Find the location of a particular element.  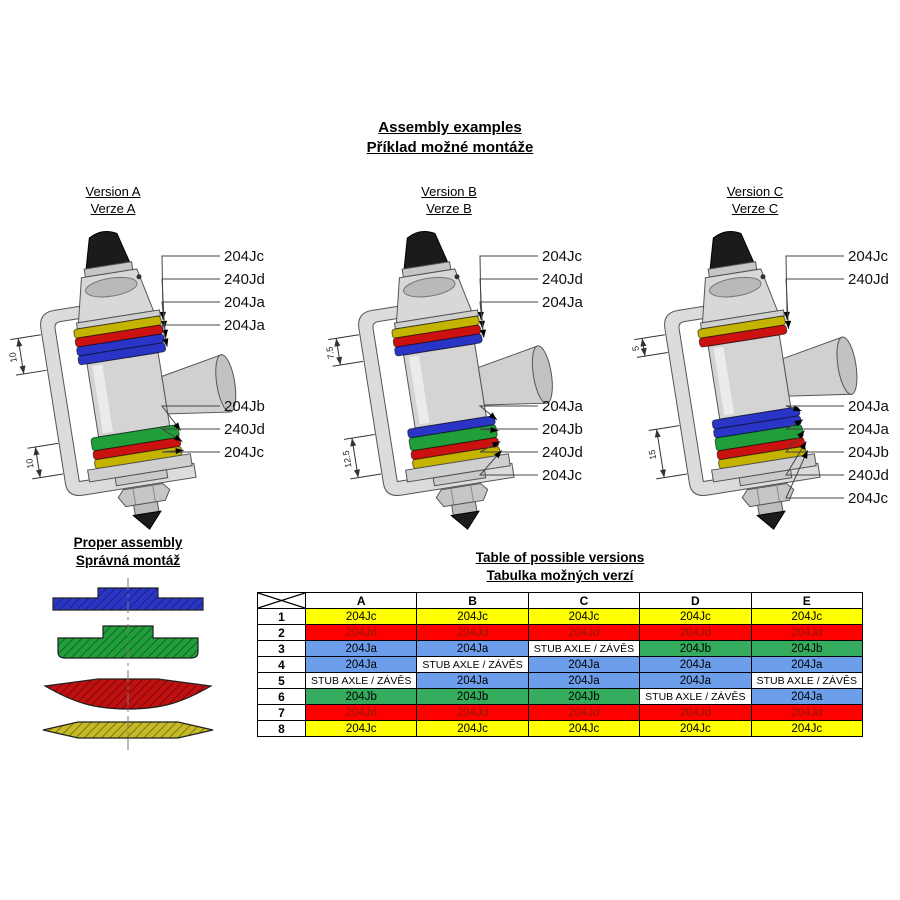

nut-facet is located at coordinates (134, 497).